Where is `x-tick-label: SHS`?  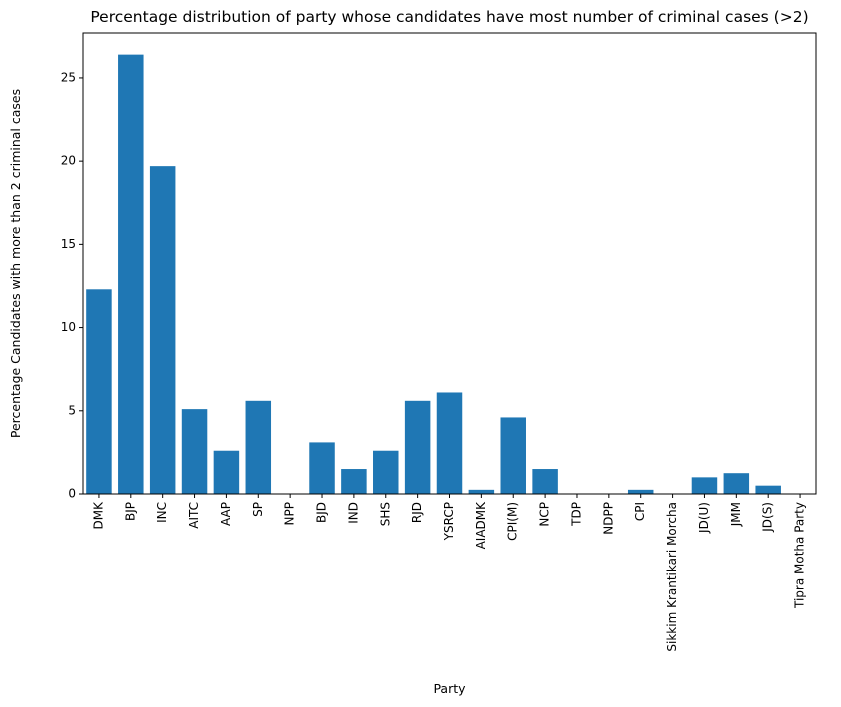 x-tick-label: SHS is located at coordinates (385, 514).